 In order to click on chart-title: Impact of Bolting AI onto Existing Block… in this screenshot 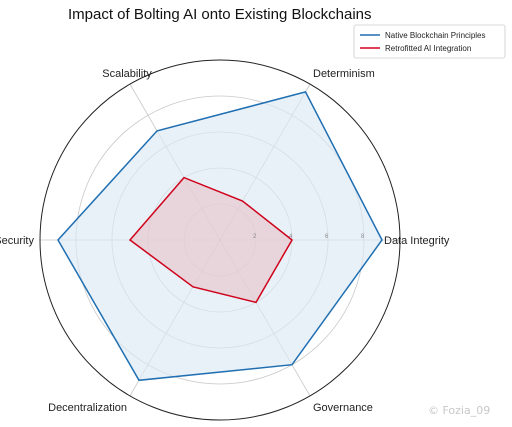, I will do `click(220, 14)`.